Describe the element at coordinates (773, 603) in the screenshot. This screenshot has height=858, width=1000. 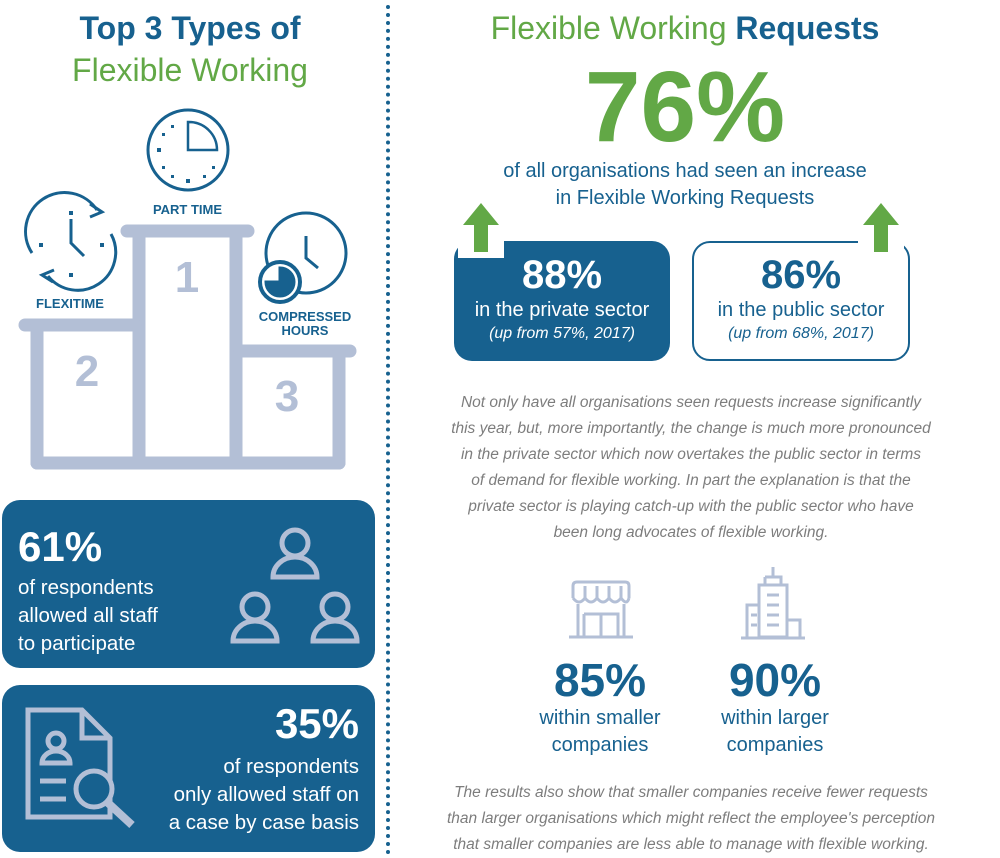
I see `building-icon` at that location.